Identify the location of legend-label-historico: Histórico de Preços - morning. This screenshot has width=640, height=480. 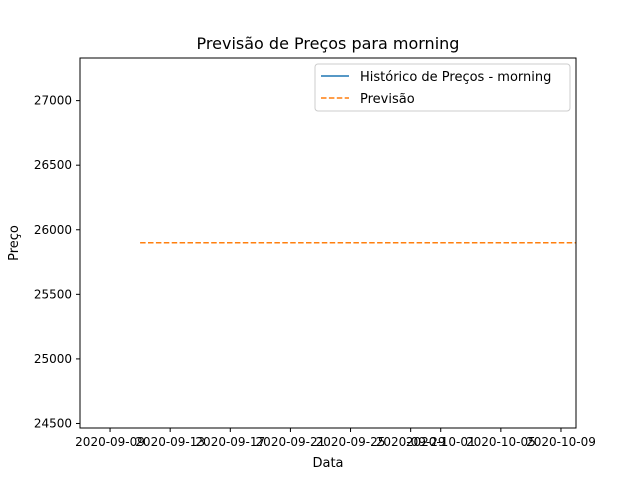
(455, 77).